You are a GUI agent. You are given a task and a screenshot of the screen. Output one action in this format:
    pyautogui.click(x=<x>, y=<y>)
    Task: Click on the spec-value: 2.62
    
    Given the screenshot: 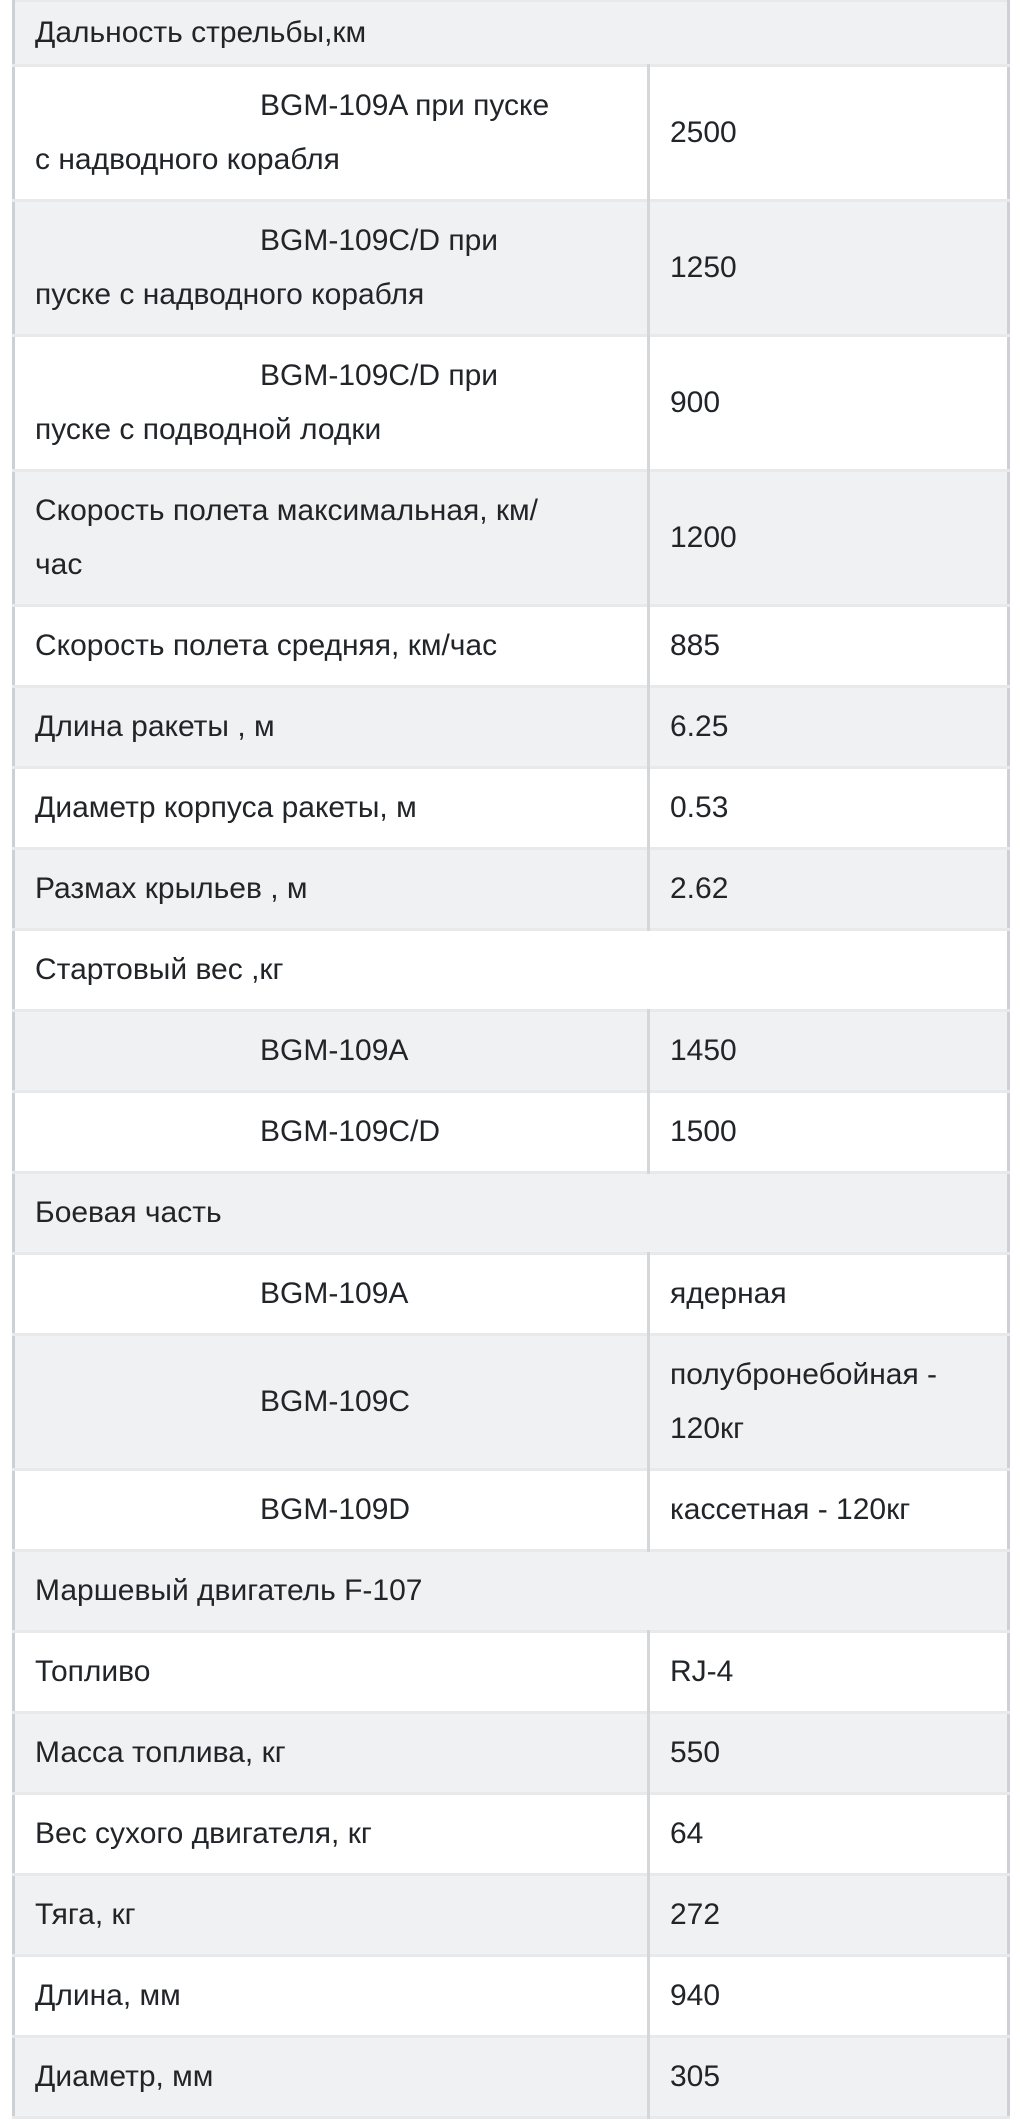 What is the action you would take?
    pyautogui.click(x=828, y=888)
    